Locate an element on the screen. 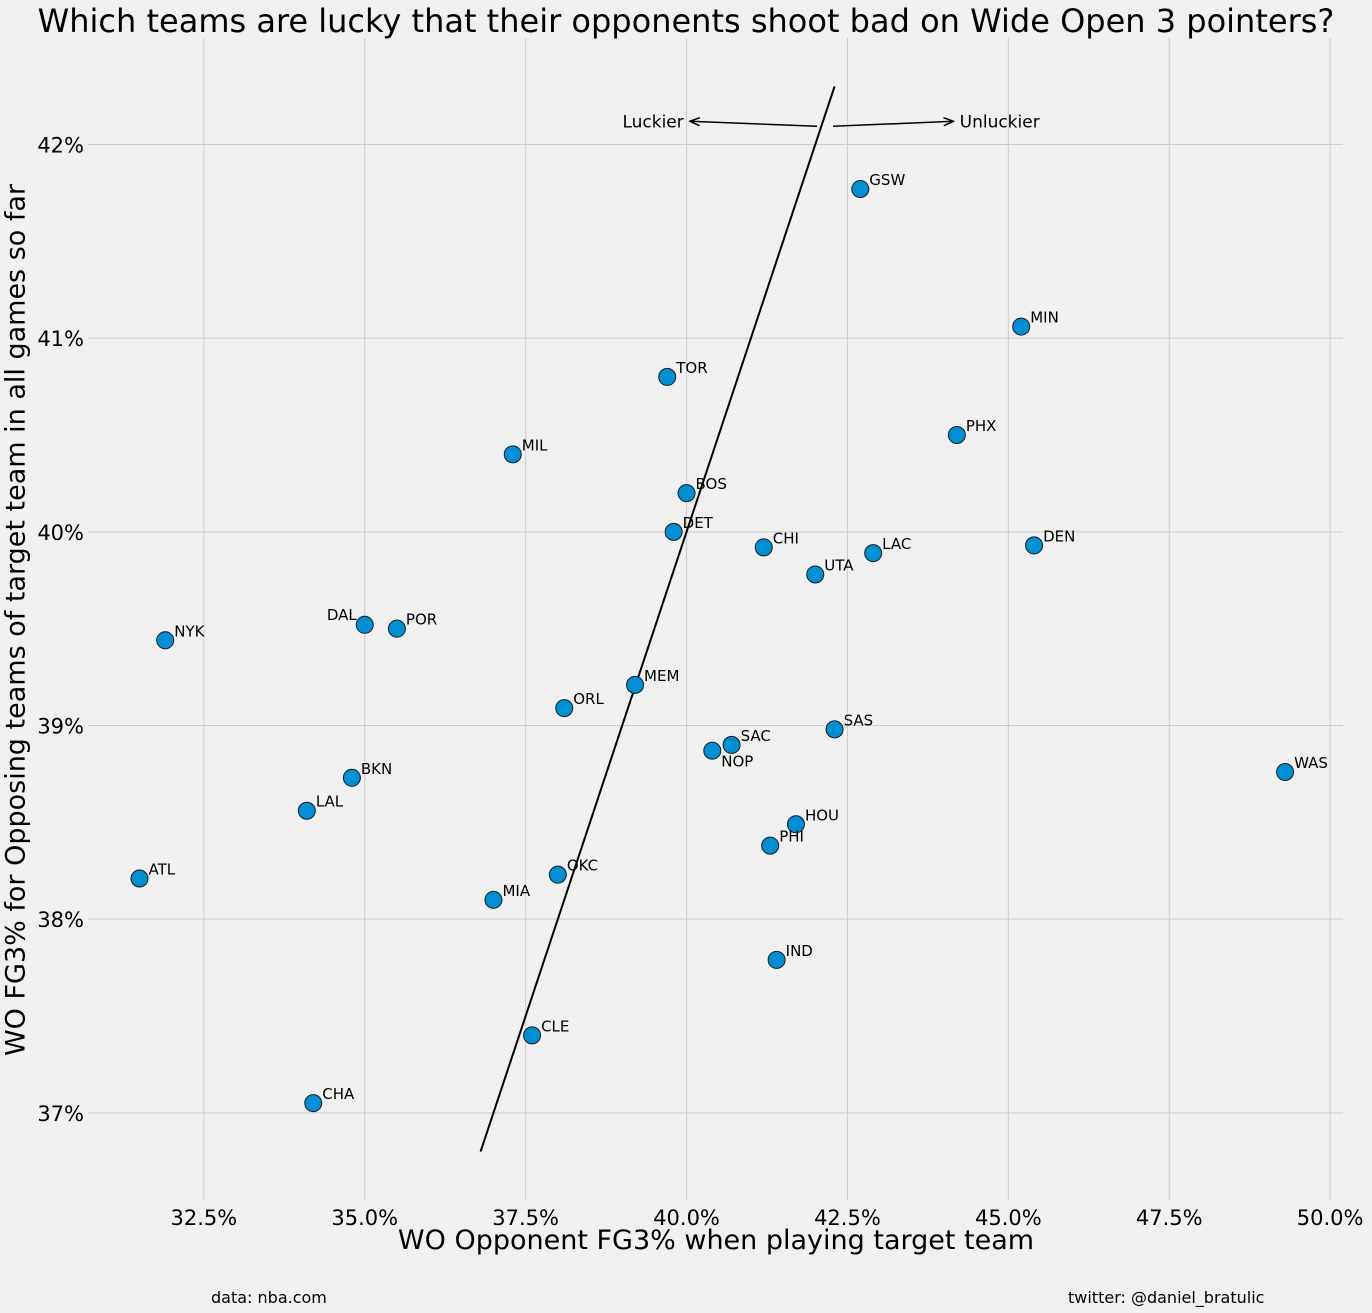 This screenshot has height=1313, width=1372. team-label: MIL is located at coordinates (535, 445).